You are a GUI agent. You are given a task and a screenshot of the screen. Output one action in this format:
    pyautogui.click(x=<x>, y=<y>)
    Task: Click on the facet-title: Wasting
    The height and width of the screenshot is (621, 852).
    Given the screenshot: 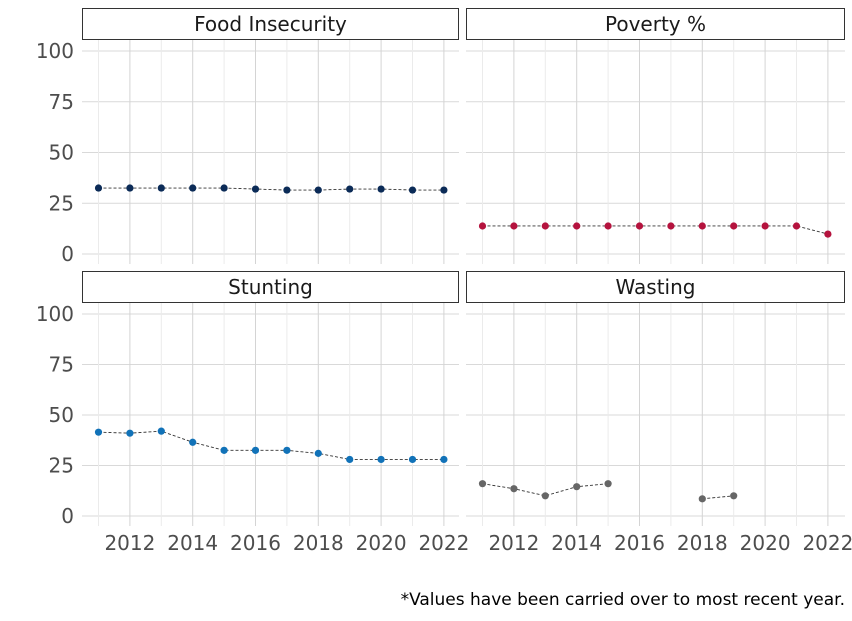 What is the action you would take?
    pyautogui.click(x=656, y=287)
    